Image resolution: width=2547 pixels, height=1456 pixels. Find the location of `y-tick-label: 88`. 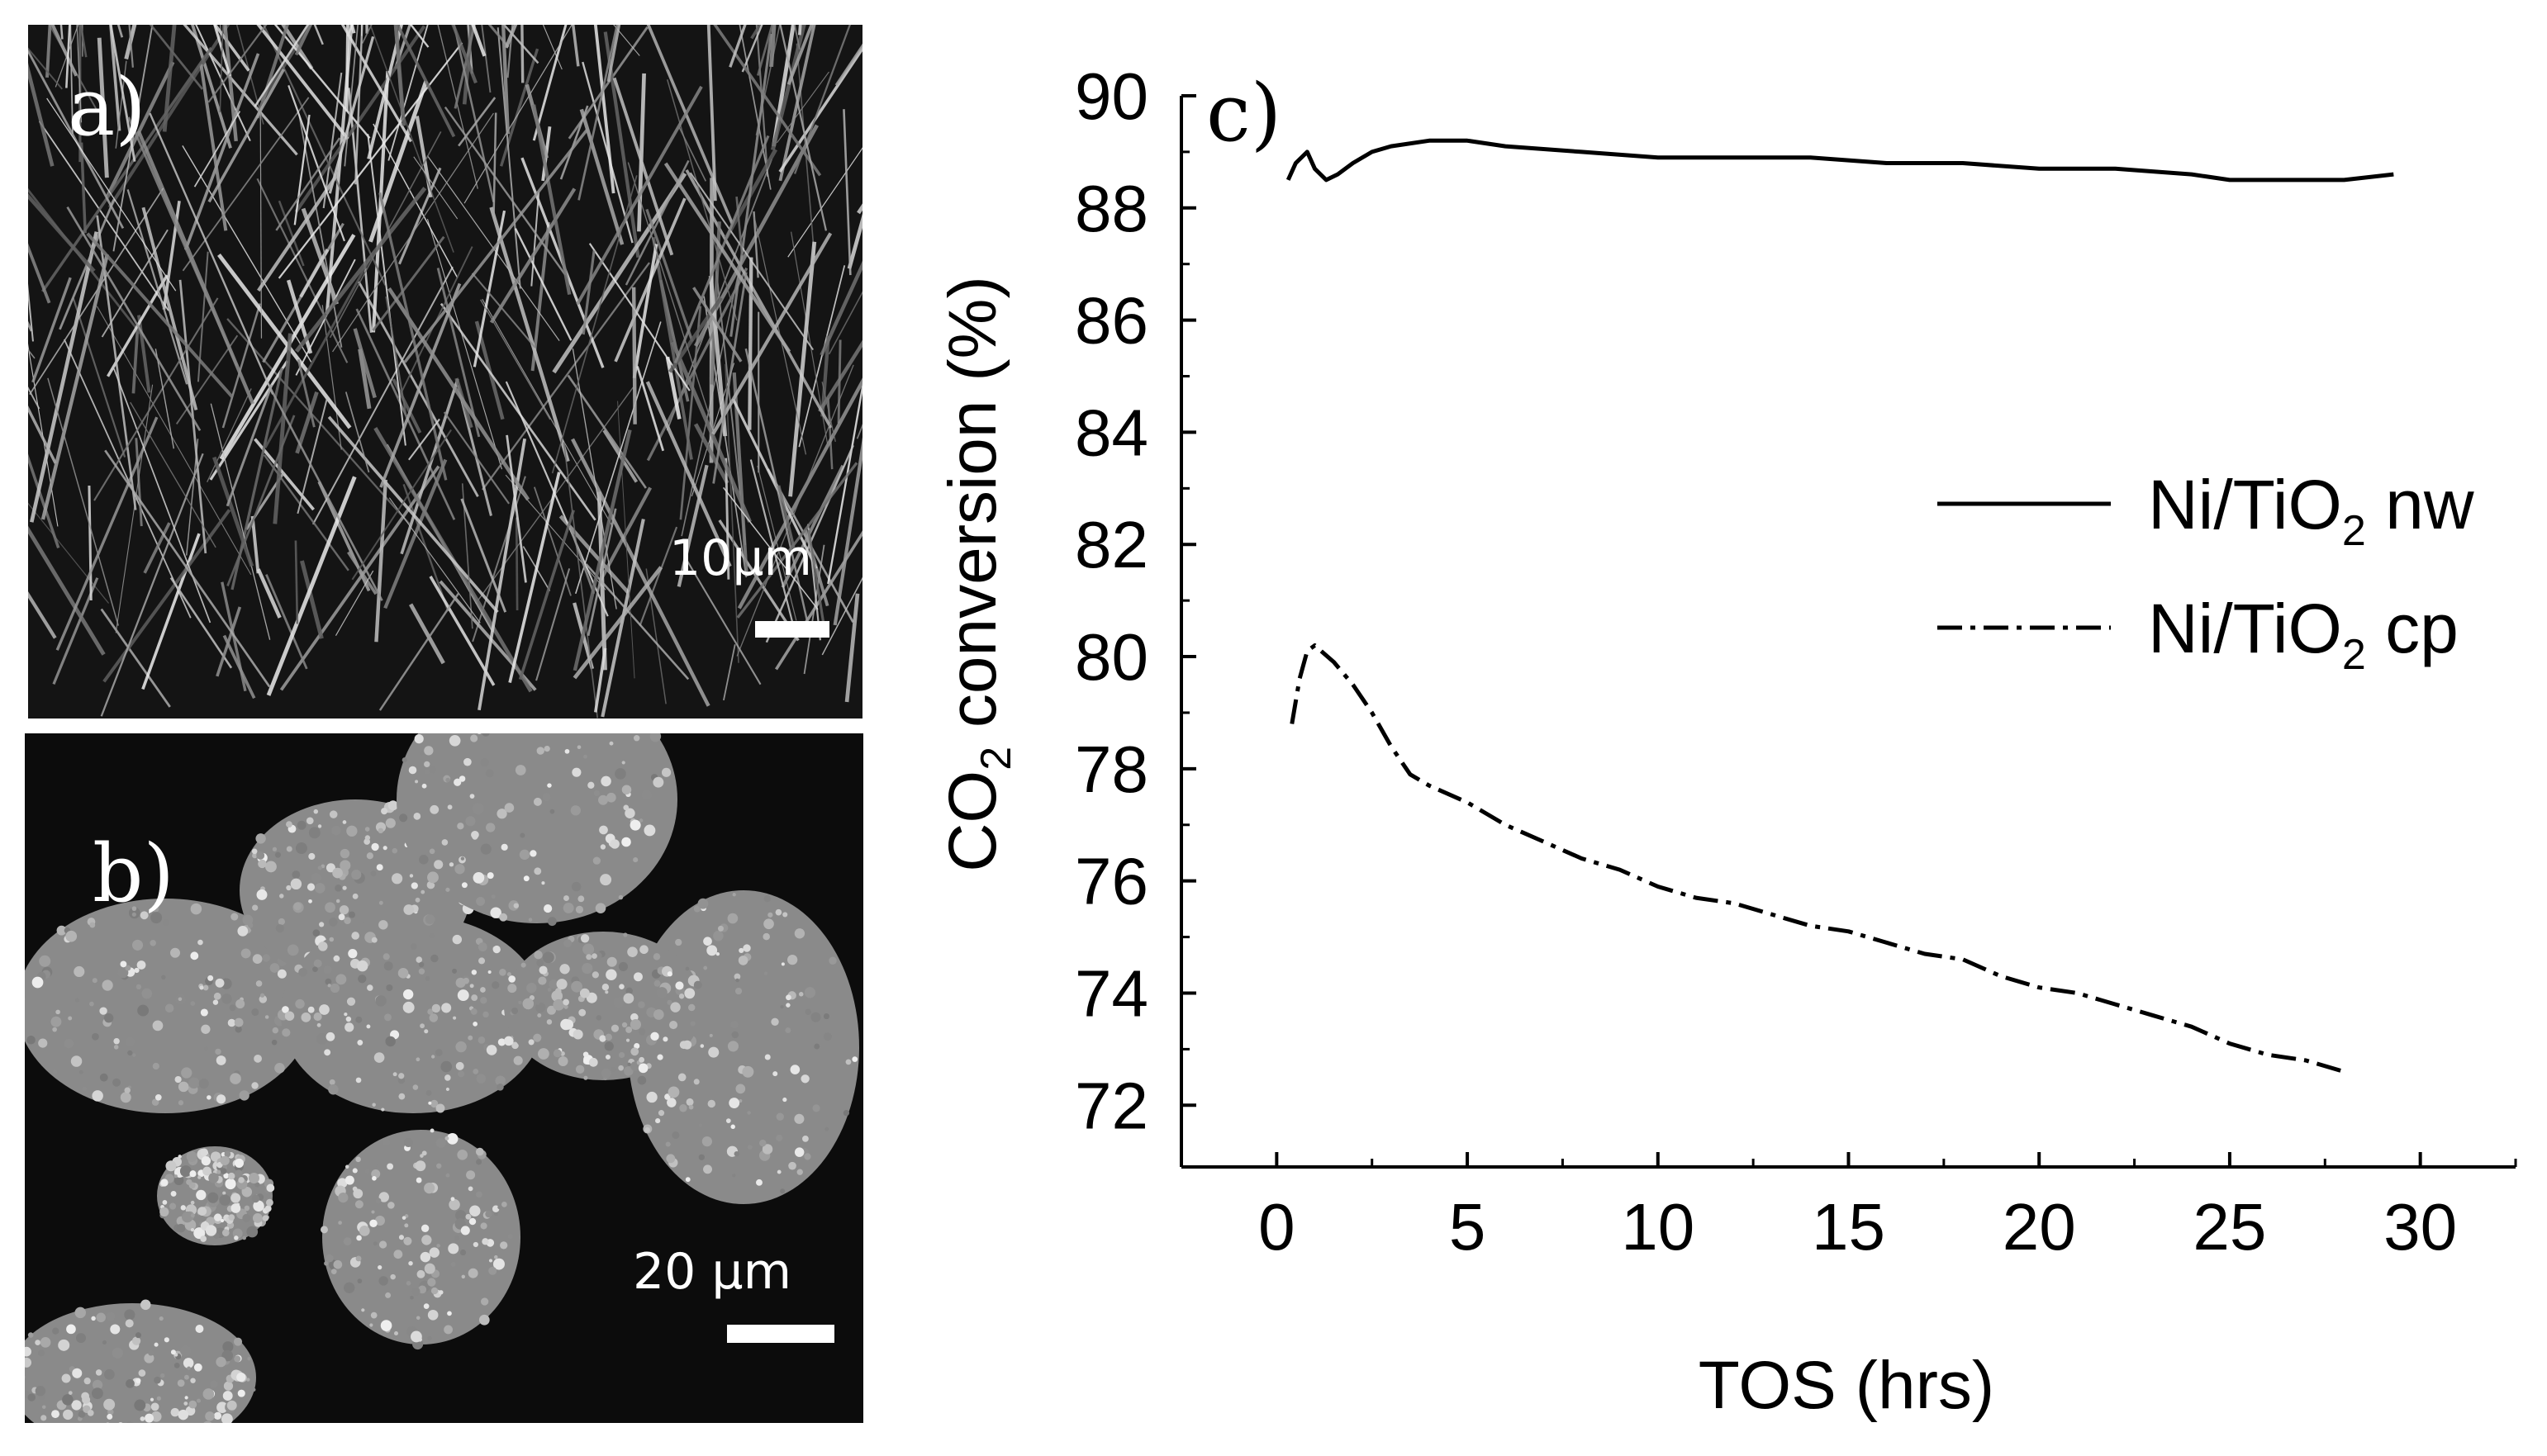

y-tick-label: 88 is located at coordinates (1111, 208).